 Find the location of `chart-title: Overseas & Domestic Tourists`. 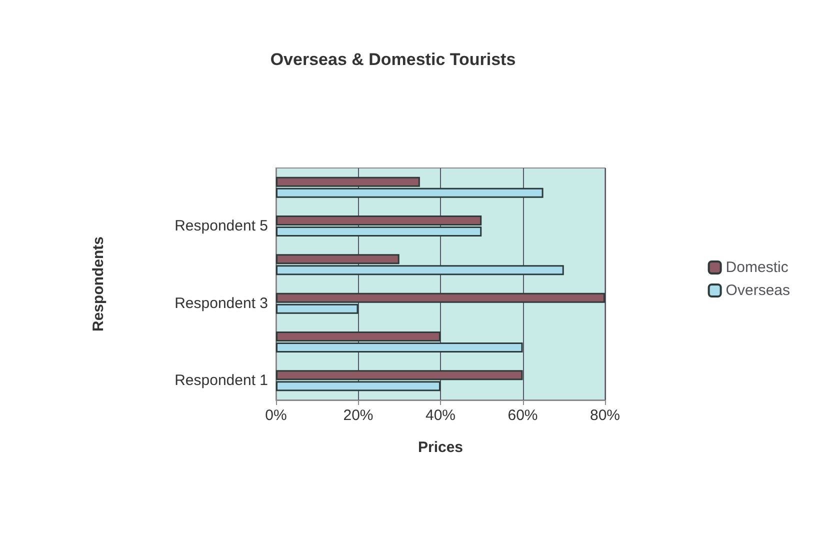

chart-title: Overseas & Domestic Tourists is located at coordinates (393, 59).